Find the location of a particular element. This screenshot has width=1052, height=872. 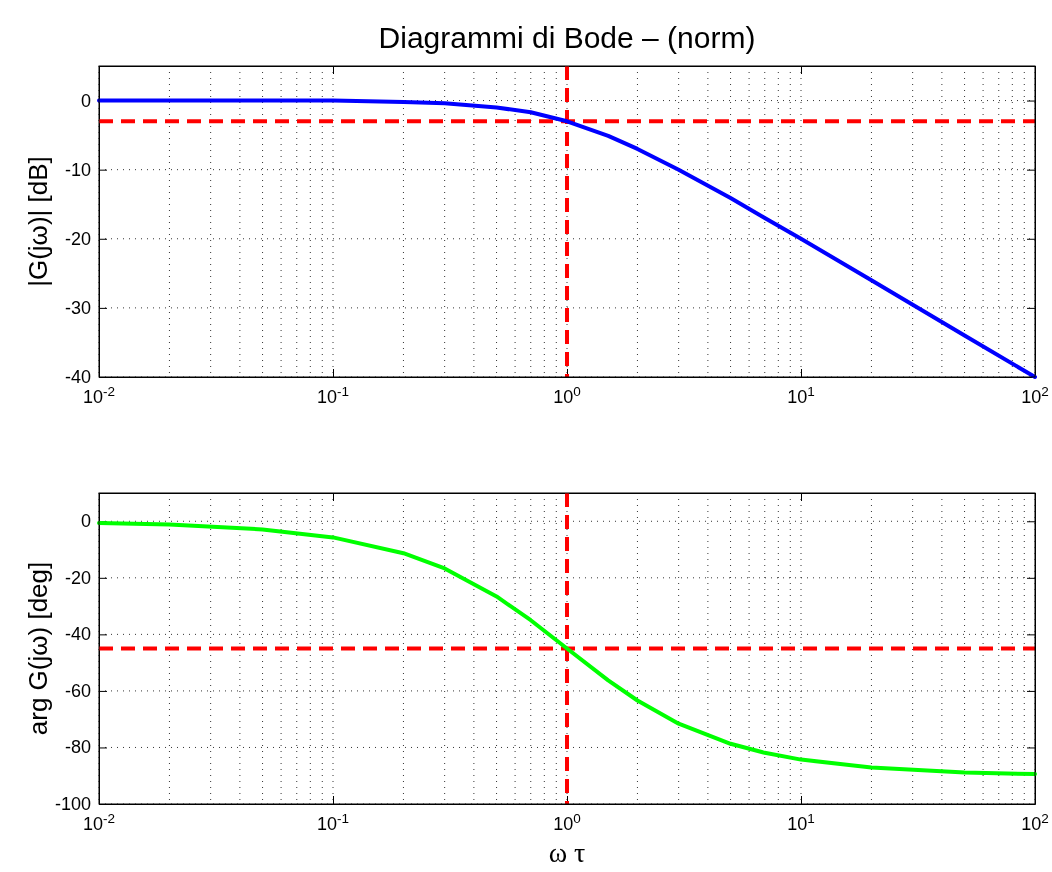

y-tick-label: -10 is located at coordinates (77, 169).